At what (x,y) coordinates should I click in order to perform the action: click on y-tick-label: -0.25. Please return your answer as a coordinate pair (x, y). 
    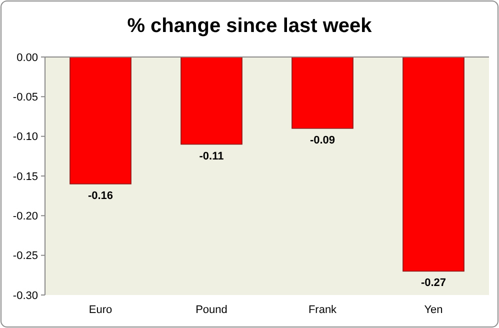
    Looking at the image, I should click on (25, 256).